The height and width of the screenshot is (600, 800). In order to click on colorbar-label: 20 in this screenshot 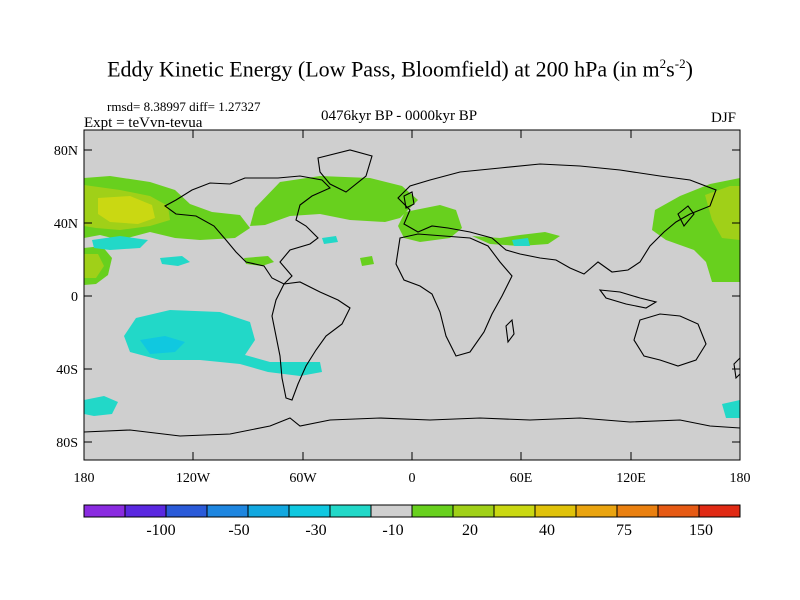, I will do `click(470, 530)`.